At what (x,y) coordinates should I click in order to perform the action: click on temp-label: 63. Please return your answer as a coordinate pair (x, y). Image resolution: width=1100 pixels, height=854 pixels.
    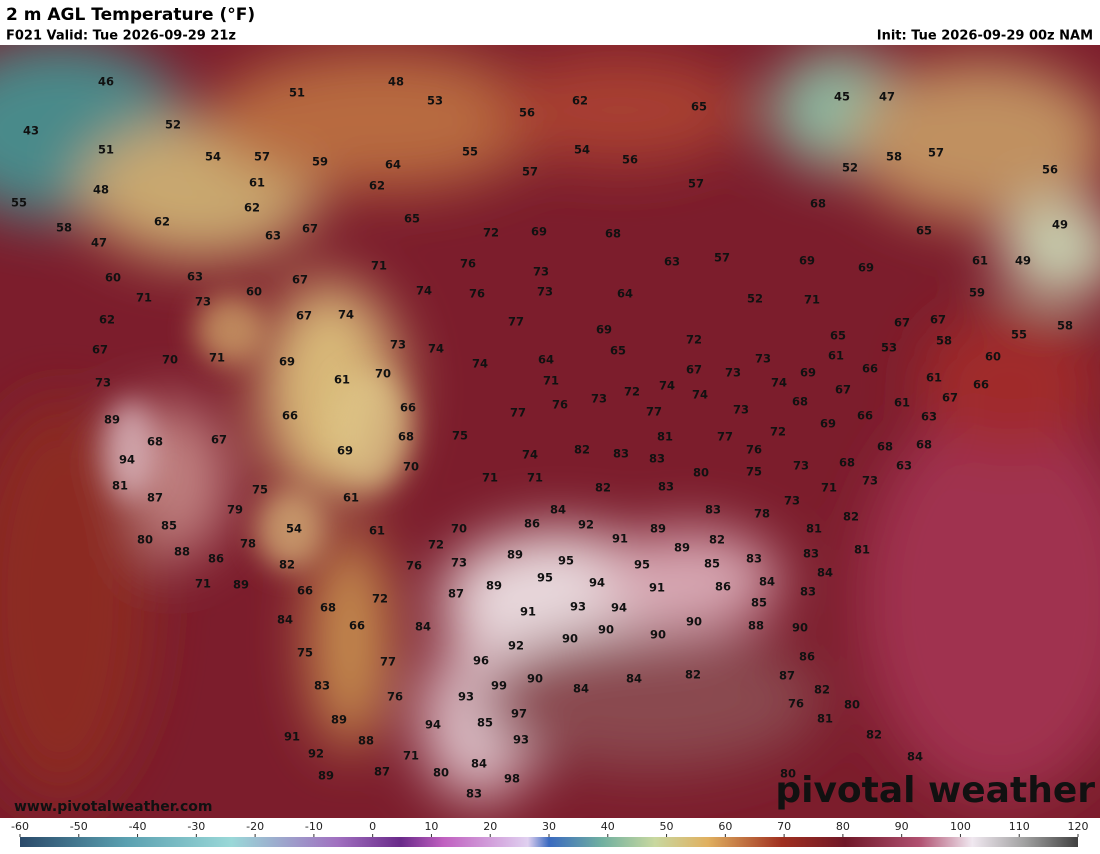
    Looking at the image, I should click on (273, 236).